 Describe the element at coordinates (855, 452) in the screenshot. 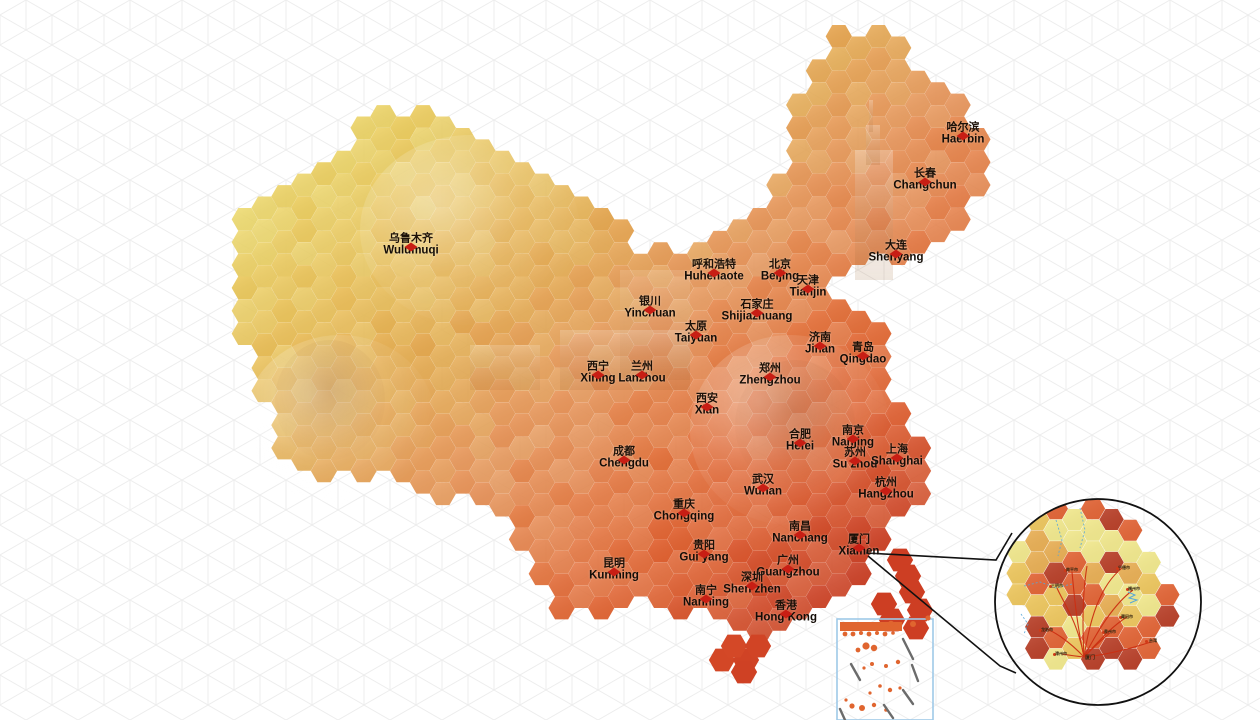

I see `city-name-cn: 苏州` at that location.